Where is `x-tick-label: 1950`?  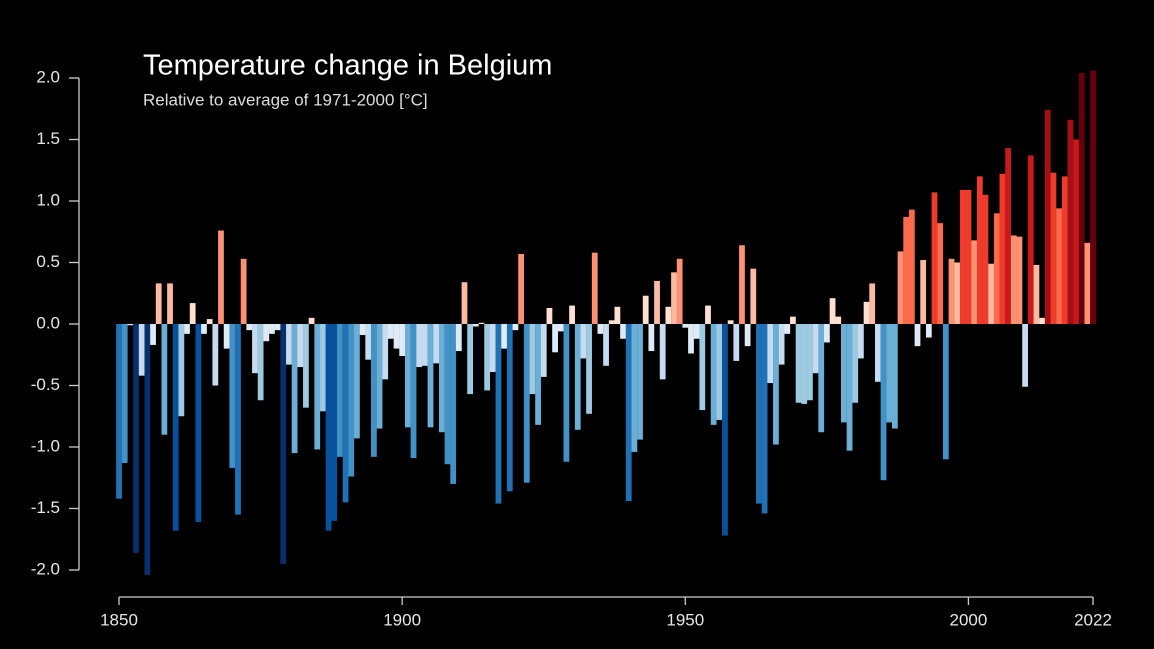
x-tick-label: 1950 is located at coordinates (685, 619).